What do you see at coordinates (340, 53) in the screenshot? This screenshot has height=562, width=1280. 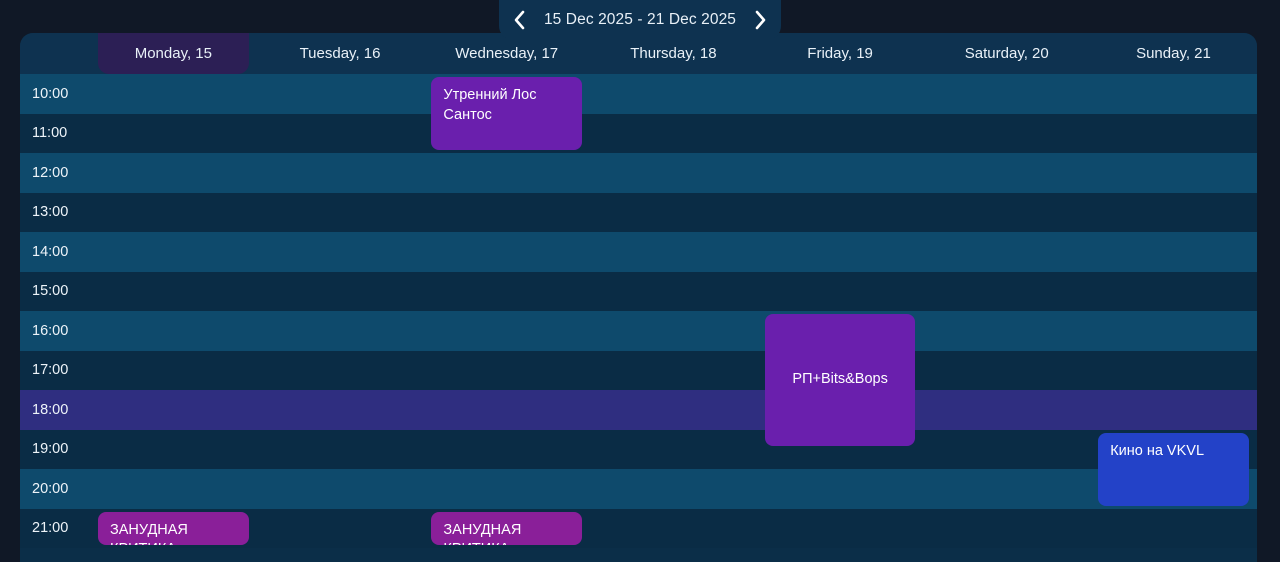 I see `day-header-2: Tuesday, 16` at bounding box center [340, 53].